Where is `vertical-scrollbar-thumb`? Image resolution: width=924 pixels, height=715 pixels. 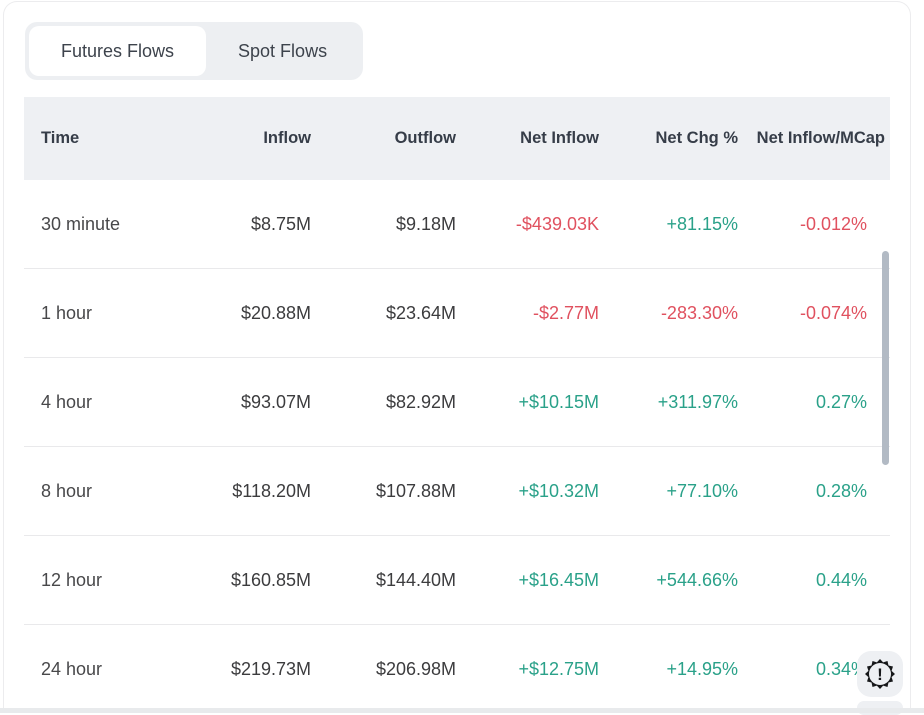
vertical-scrollbar-thumb is located at coordinates (885, 358).